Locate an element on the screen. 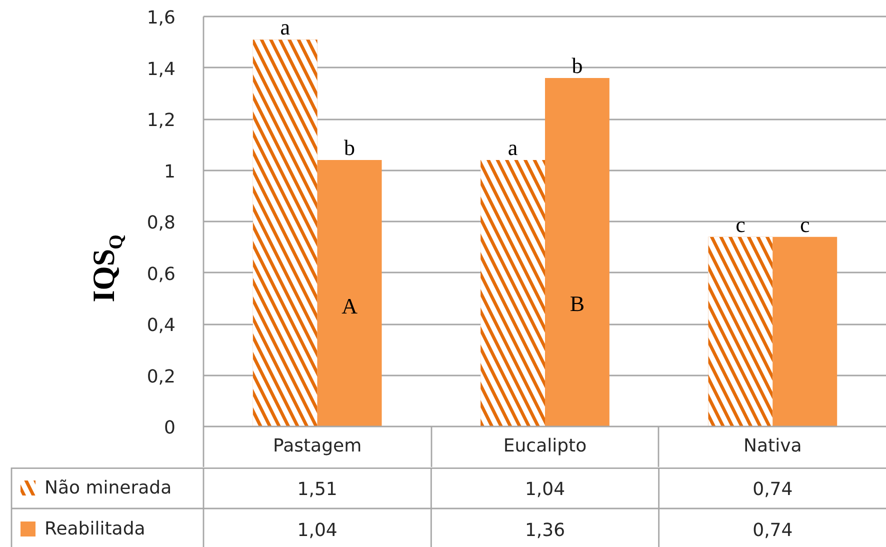  y-tick-label: 0,2 is located at coordinates (161, 377).